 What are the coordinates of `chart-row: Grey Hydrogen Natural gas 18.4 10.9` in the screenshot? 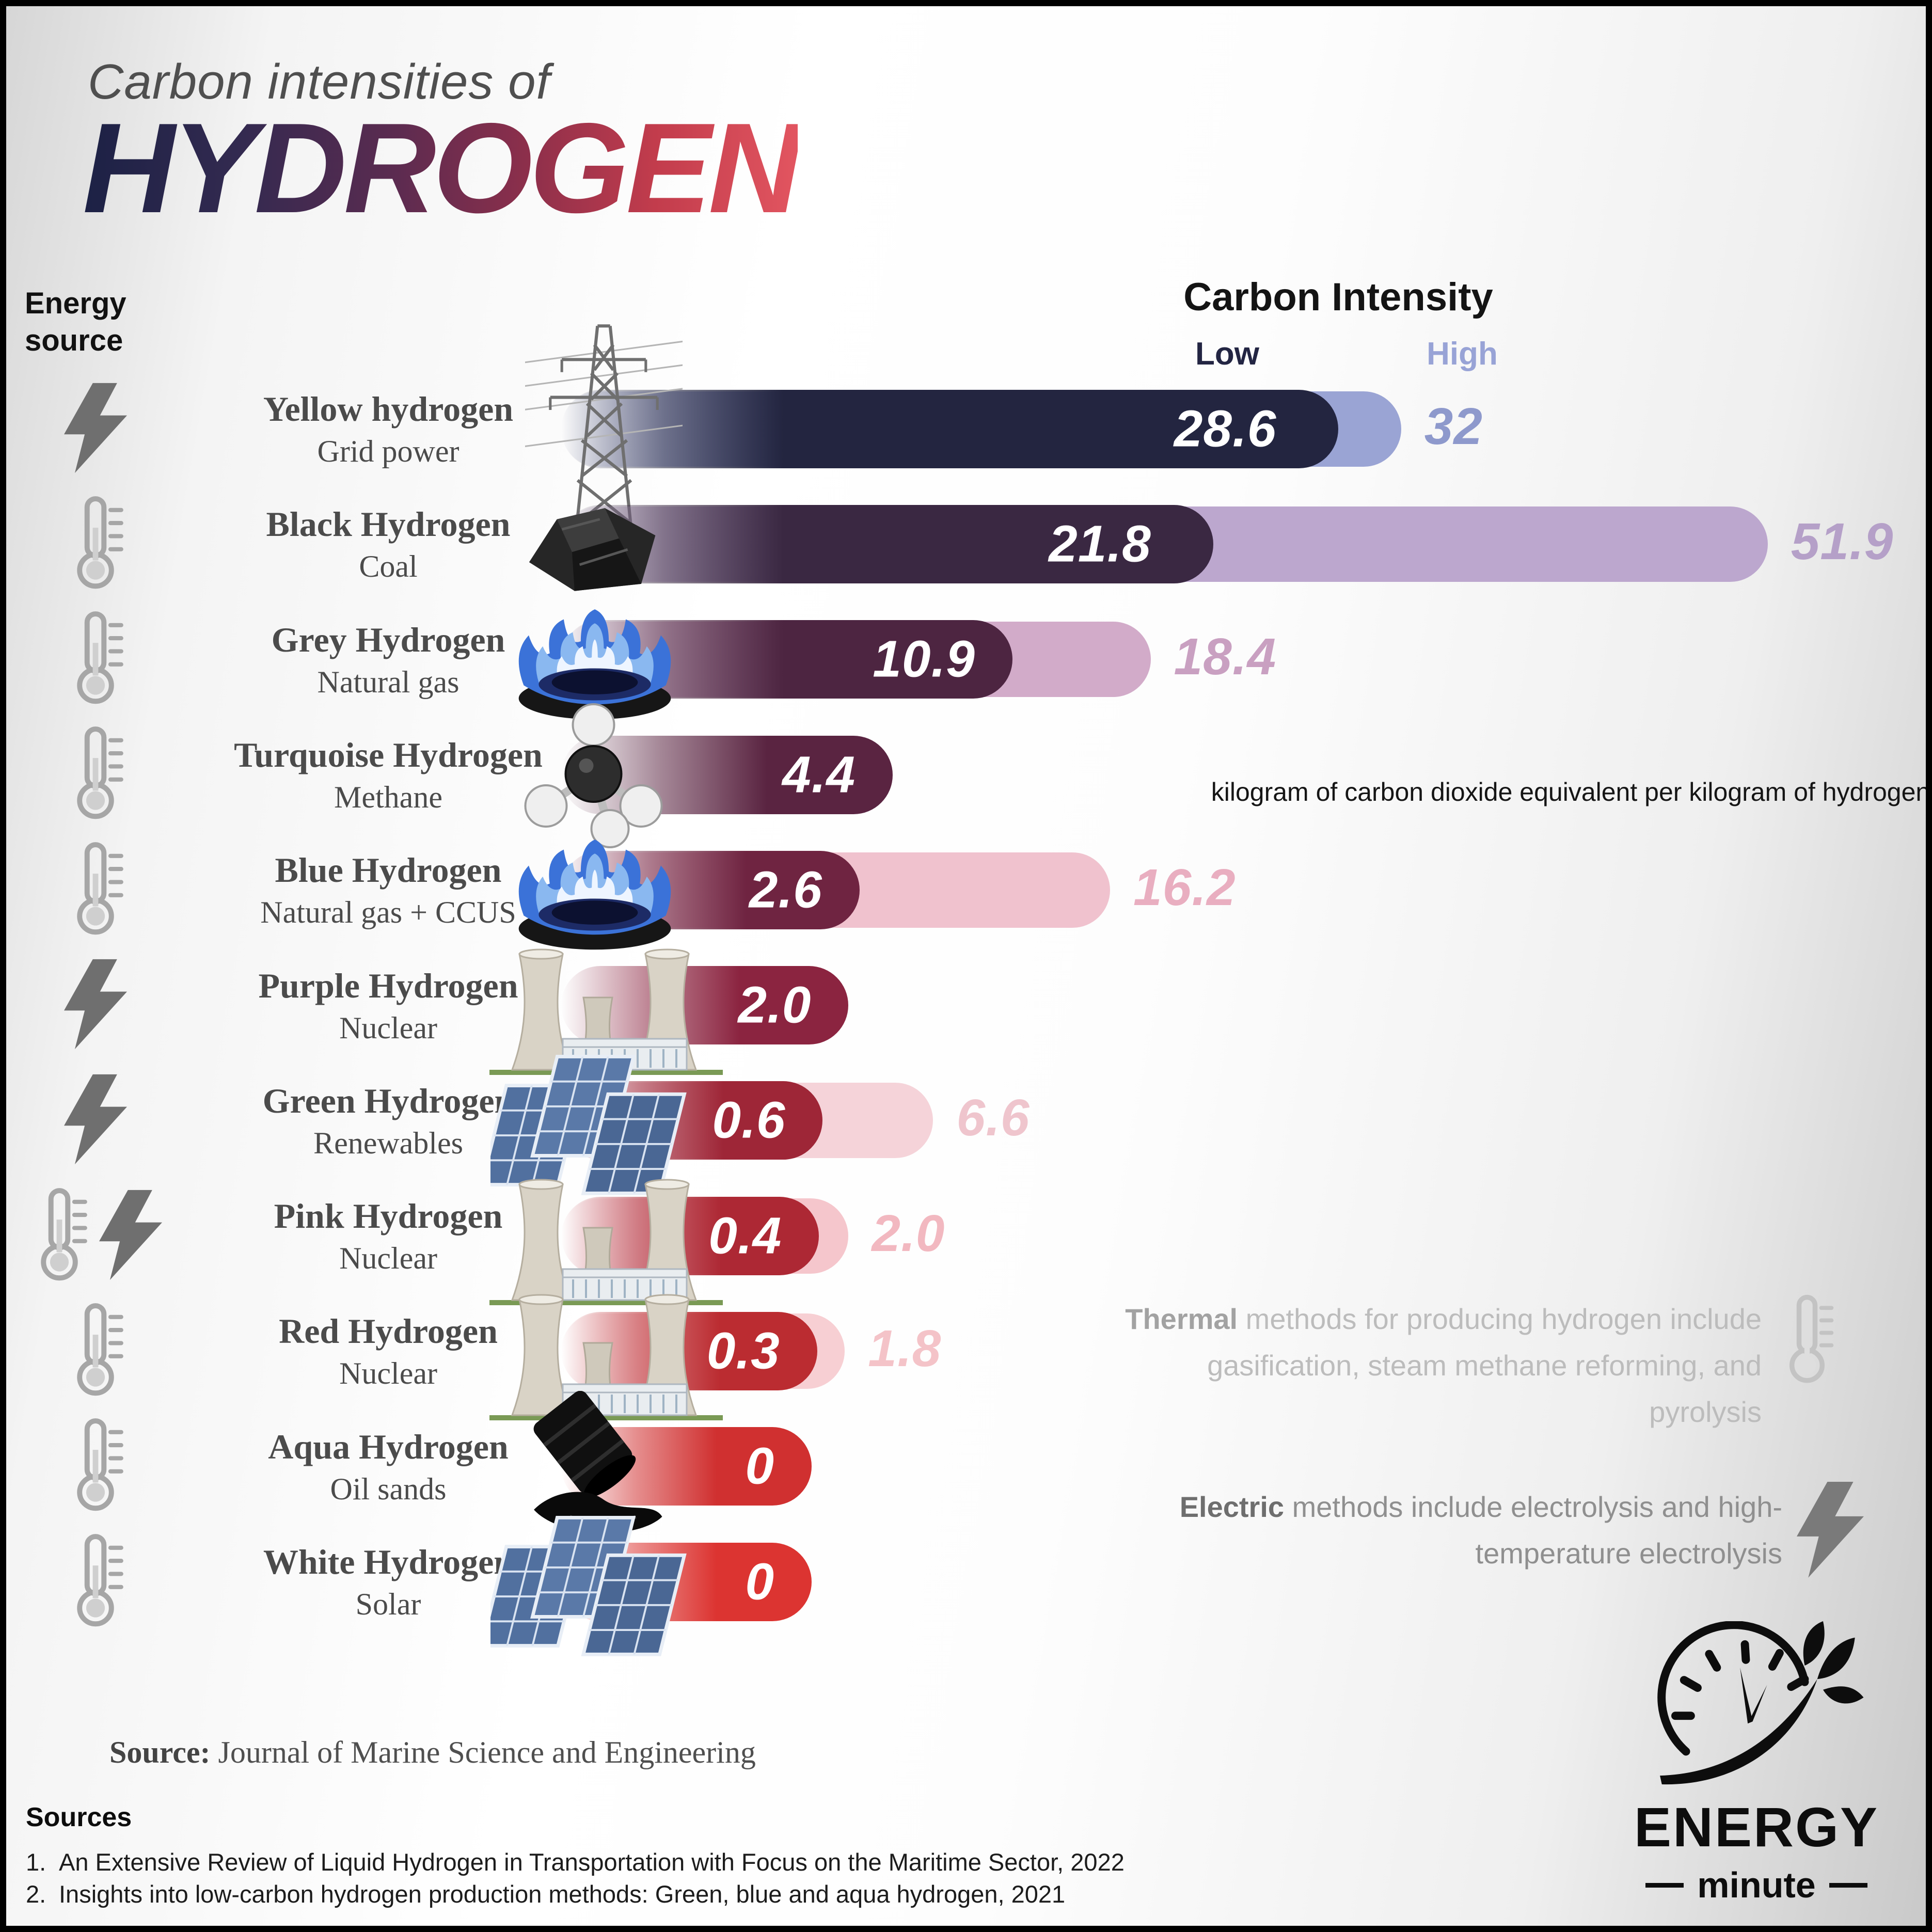 It's located at (966, 660).